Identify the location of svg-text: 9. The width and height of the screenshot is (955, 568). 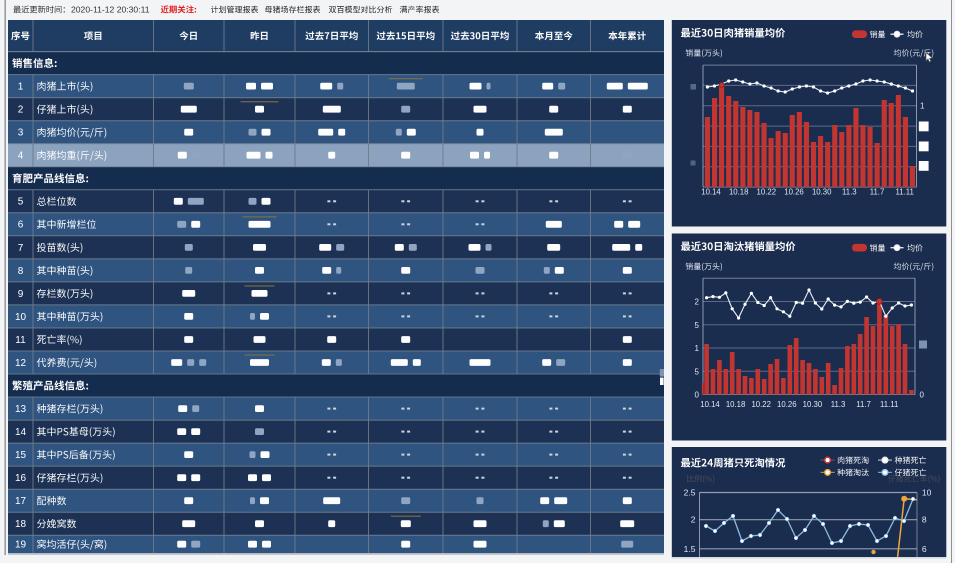
(21, 294).